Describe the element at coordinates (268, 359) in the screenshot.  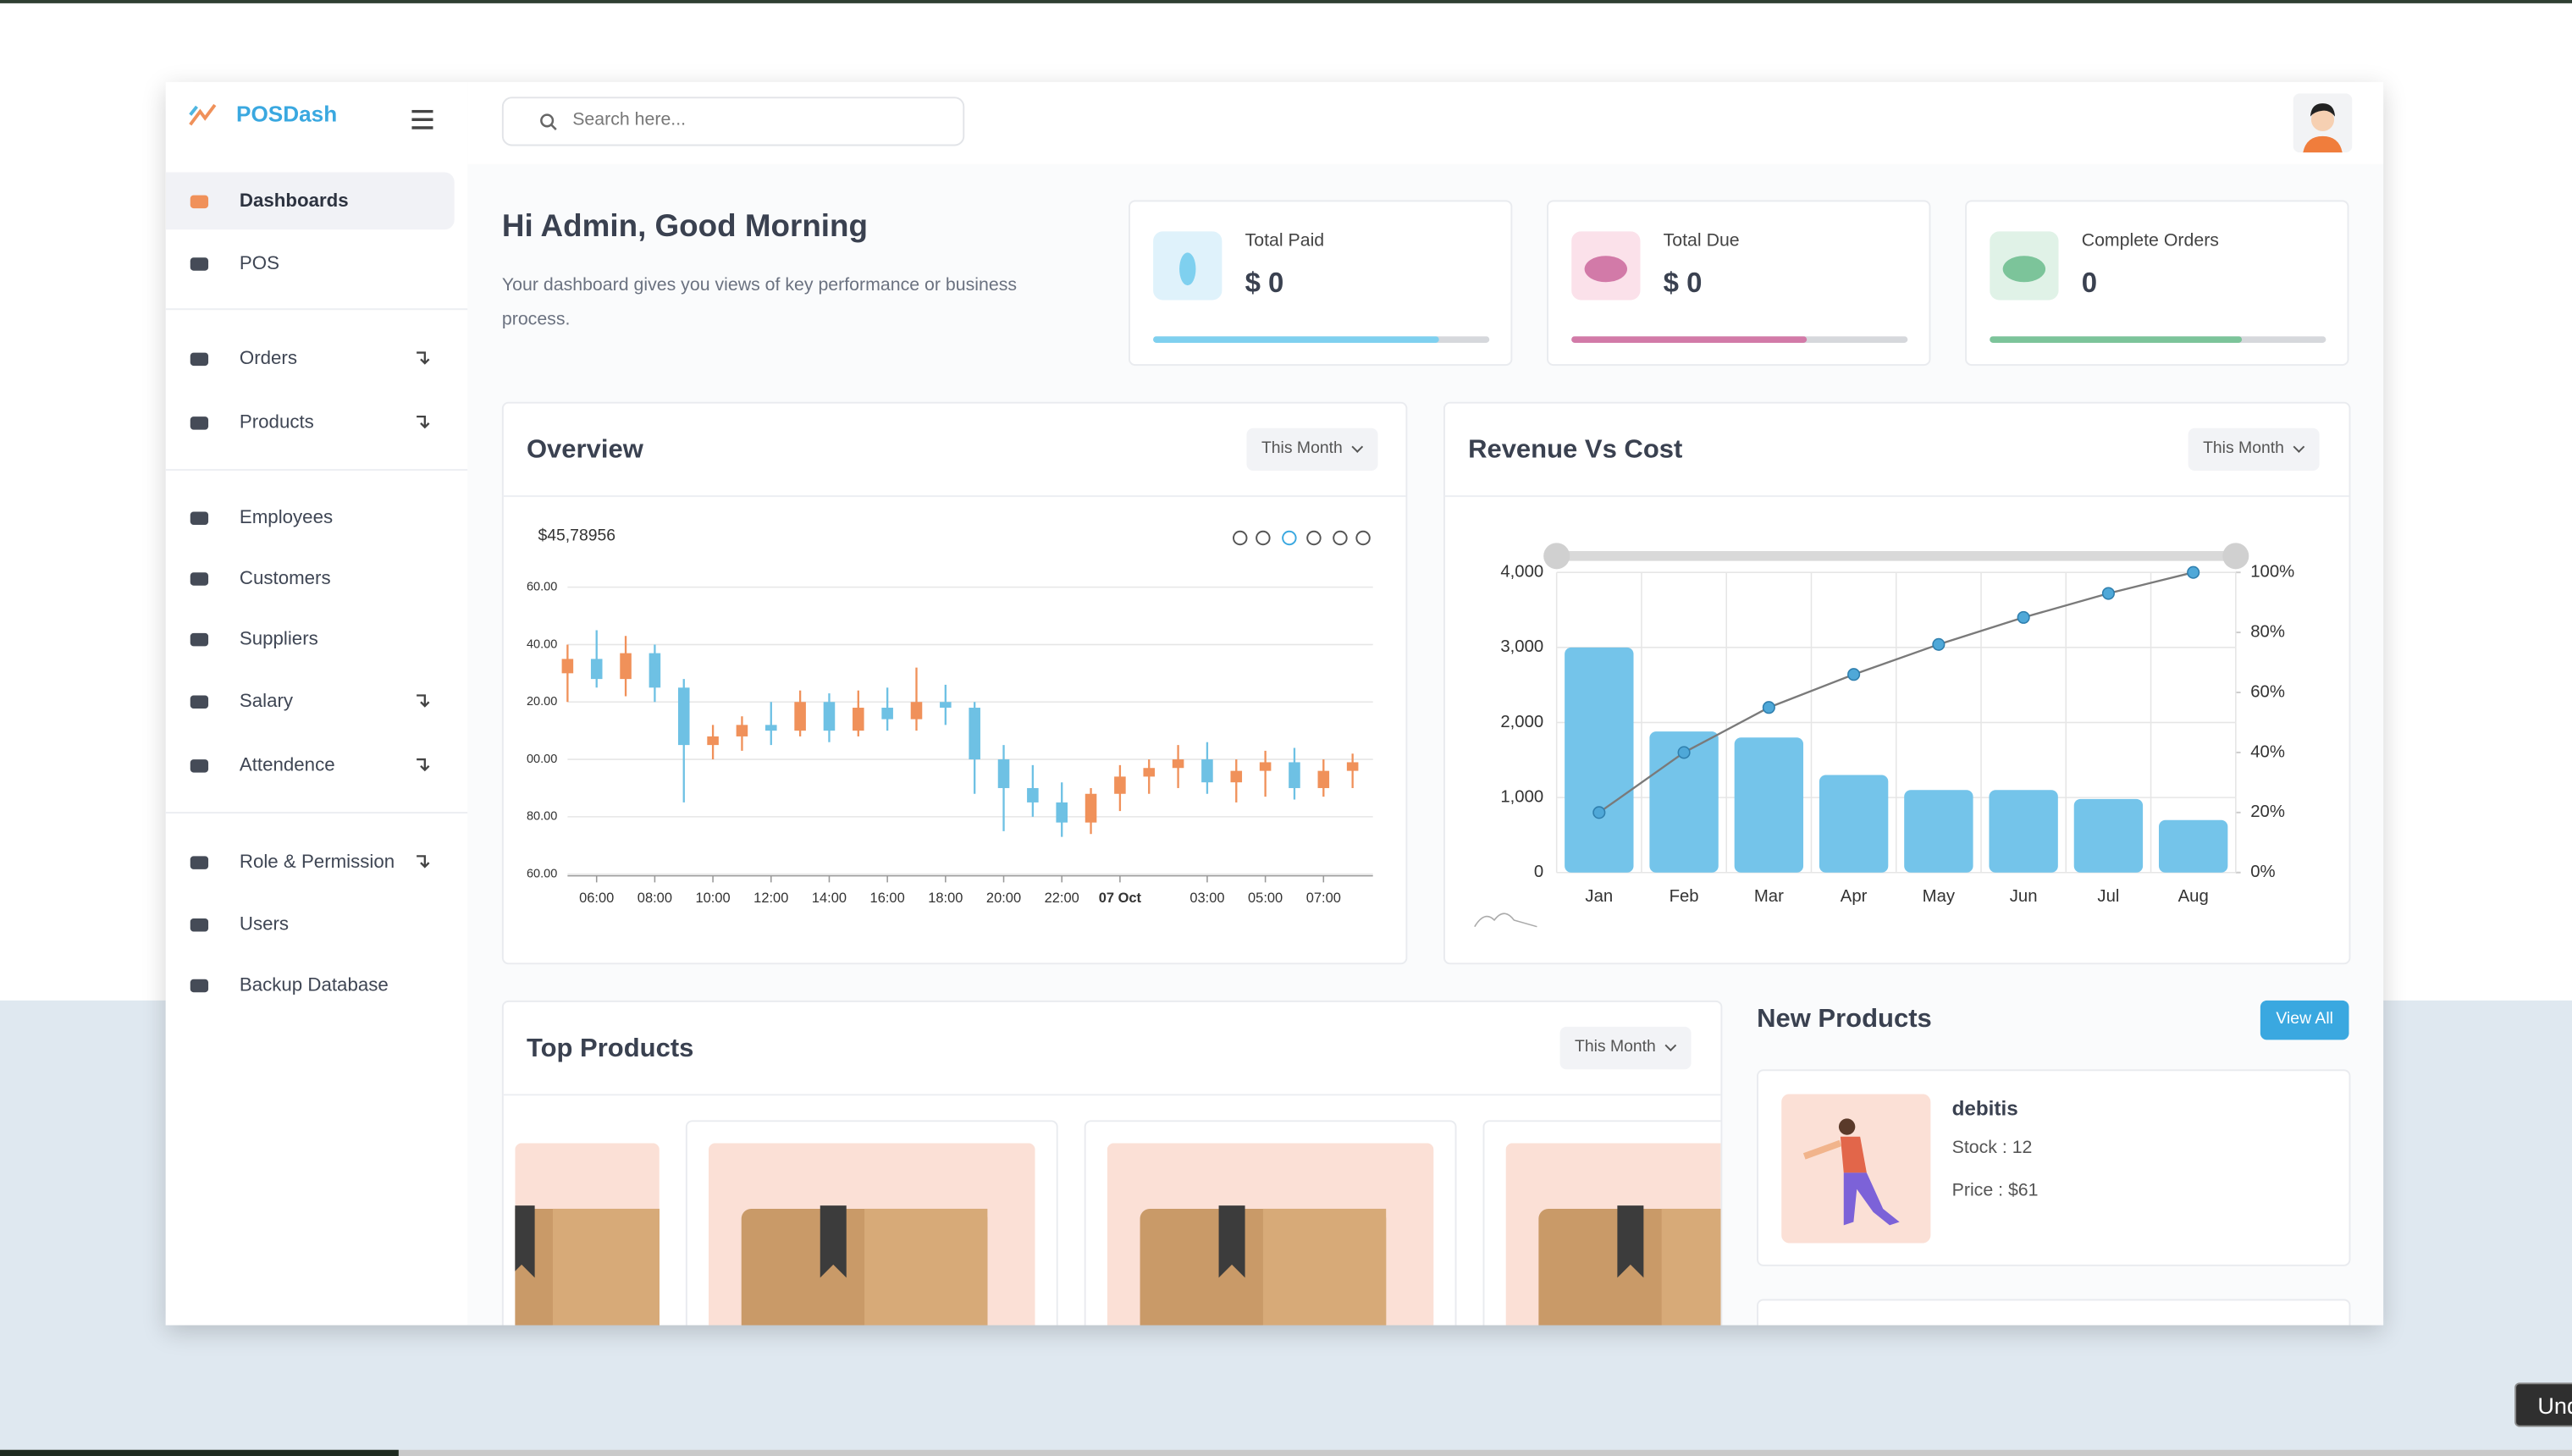
I see `menu-item: Orders` at that location.